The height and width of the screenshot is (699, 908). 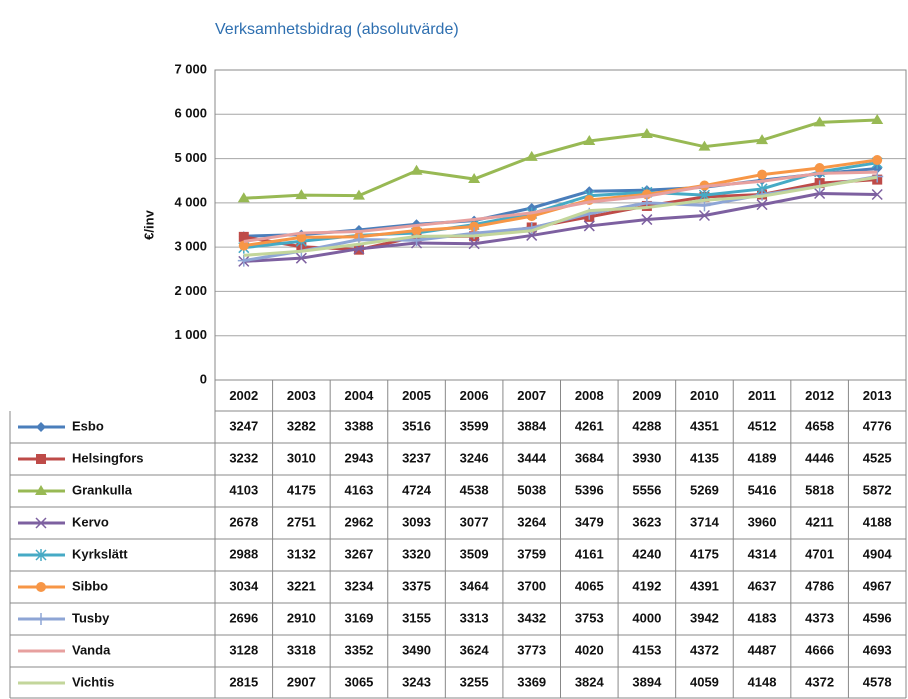 What do you see at coordinates (589, 553) in the screenshot?
I see `table-cell: 4161` at bounding box center [589, 553].